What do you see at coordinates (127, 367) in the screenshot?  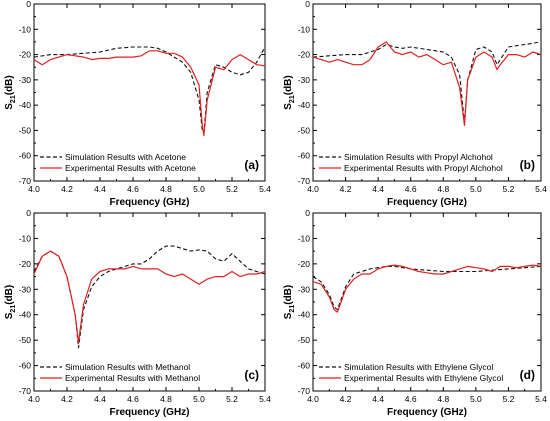 I see `legend-entry: Simulation Results with Methanol` at bounding box center [127, 367].